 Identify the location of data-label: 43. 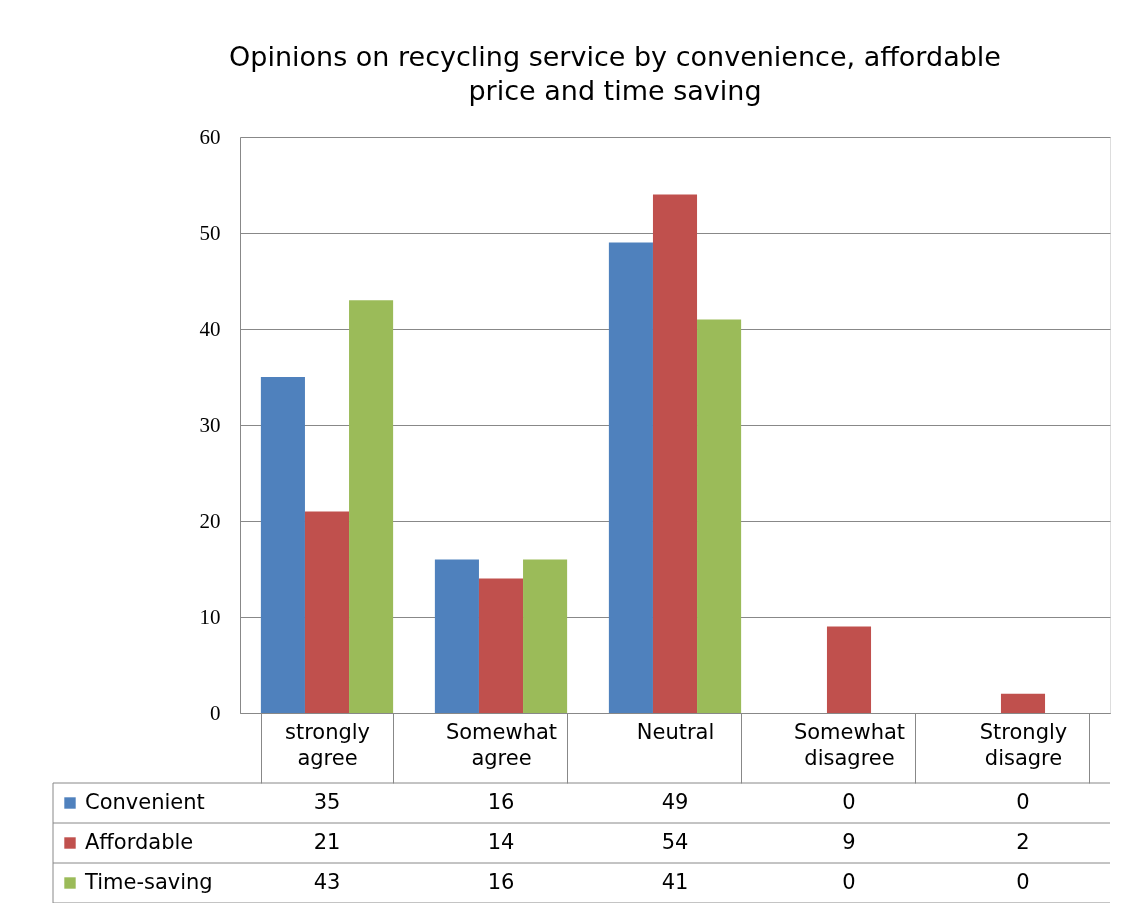
(327, 882).